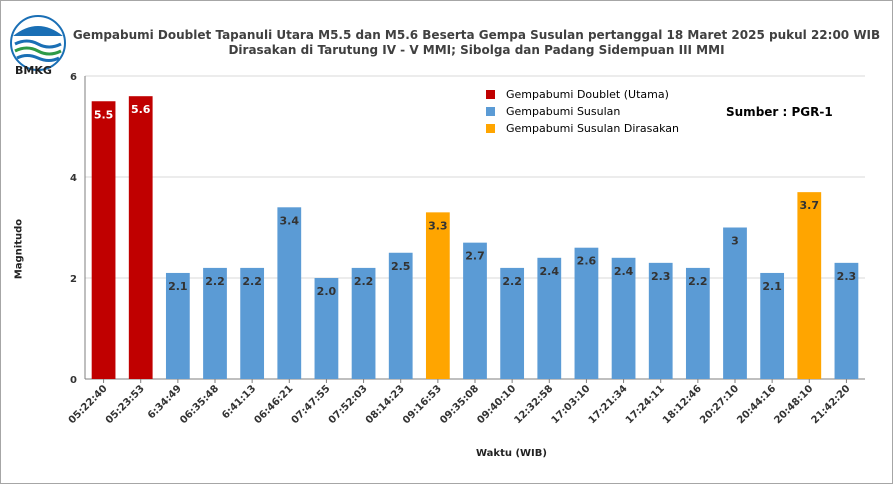  Describe the element at coordinates (73, 380) in the screenshot. I see `y-tick-label: 0` at that location.